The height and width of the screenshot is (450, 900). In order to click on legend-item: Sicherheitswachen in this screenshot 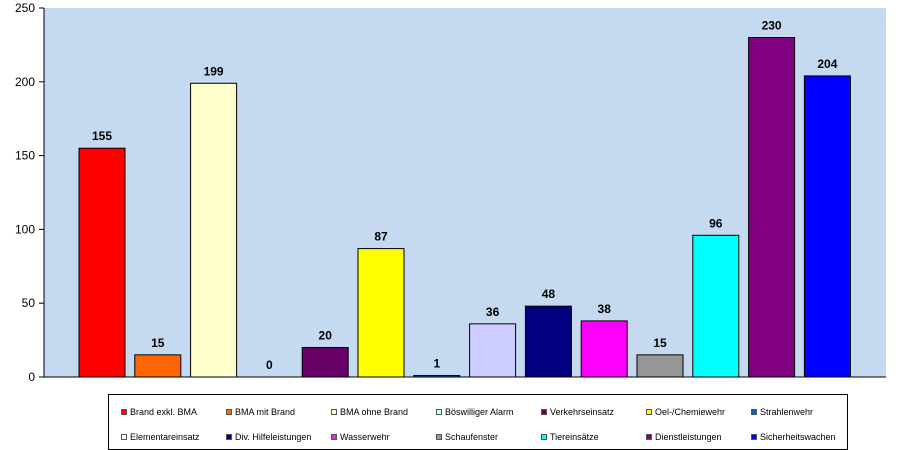, I will do `click(793, 437)`.